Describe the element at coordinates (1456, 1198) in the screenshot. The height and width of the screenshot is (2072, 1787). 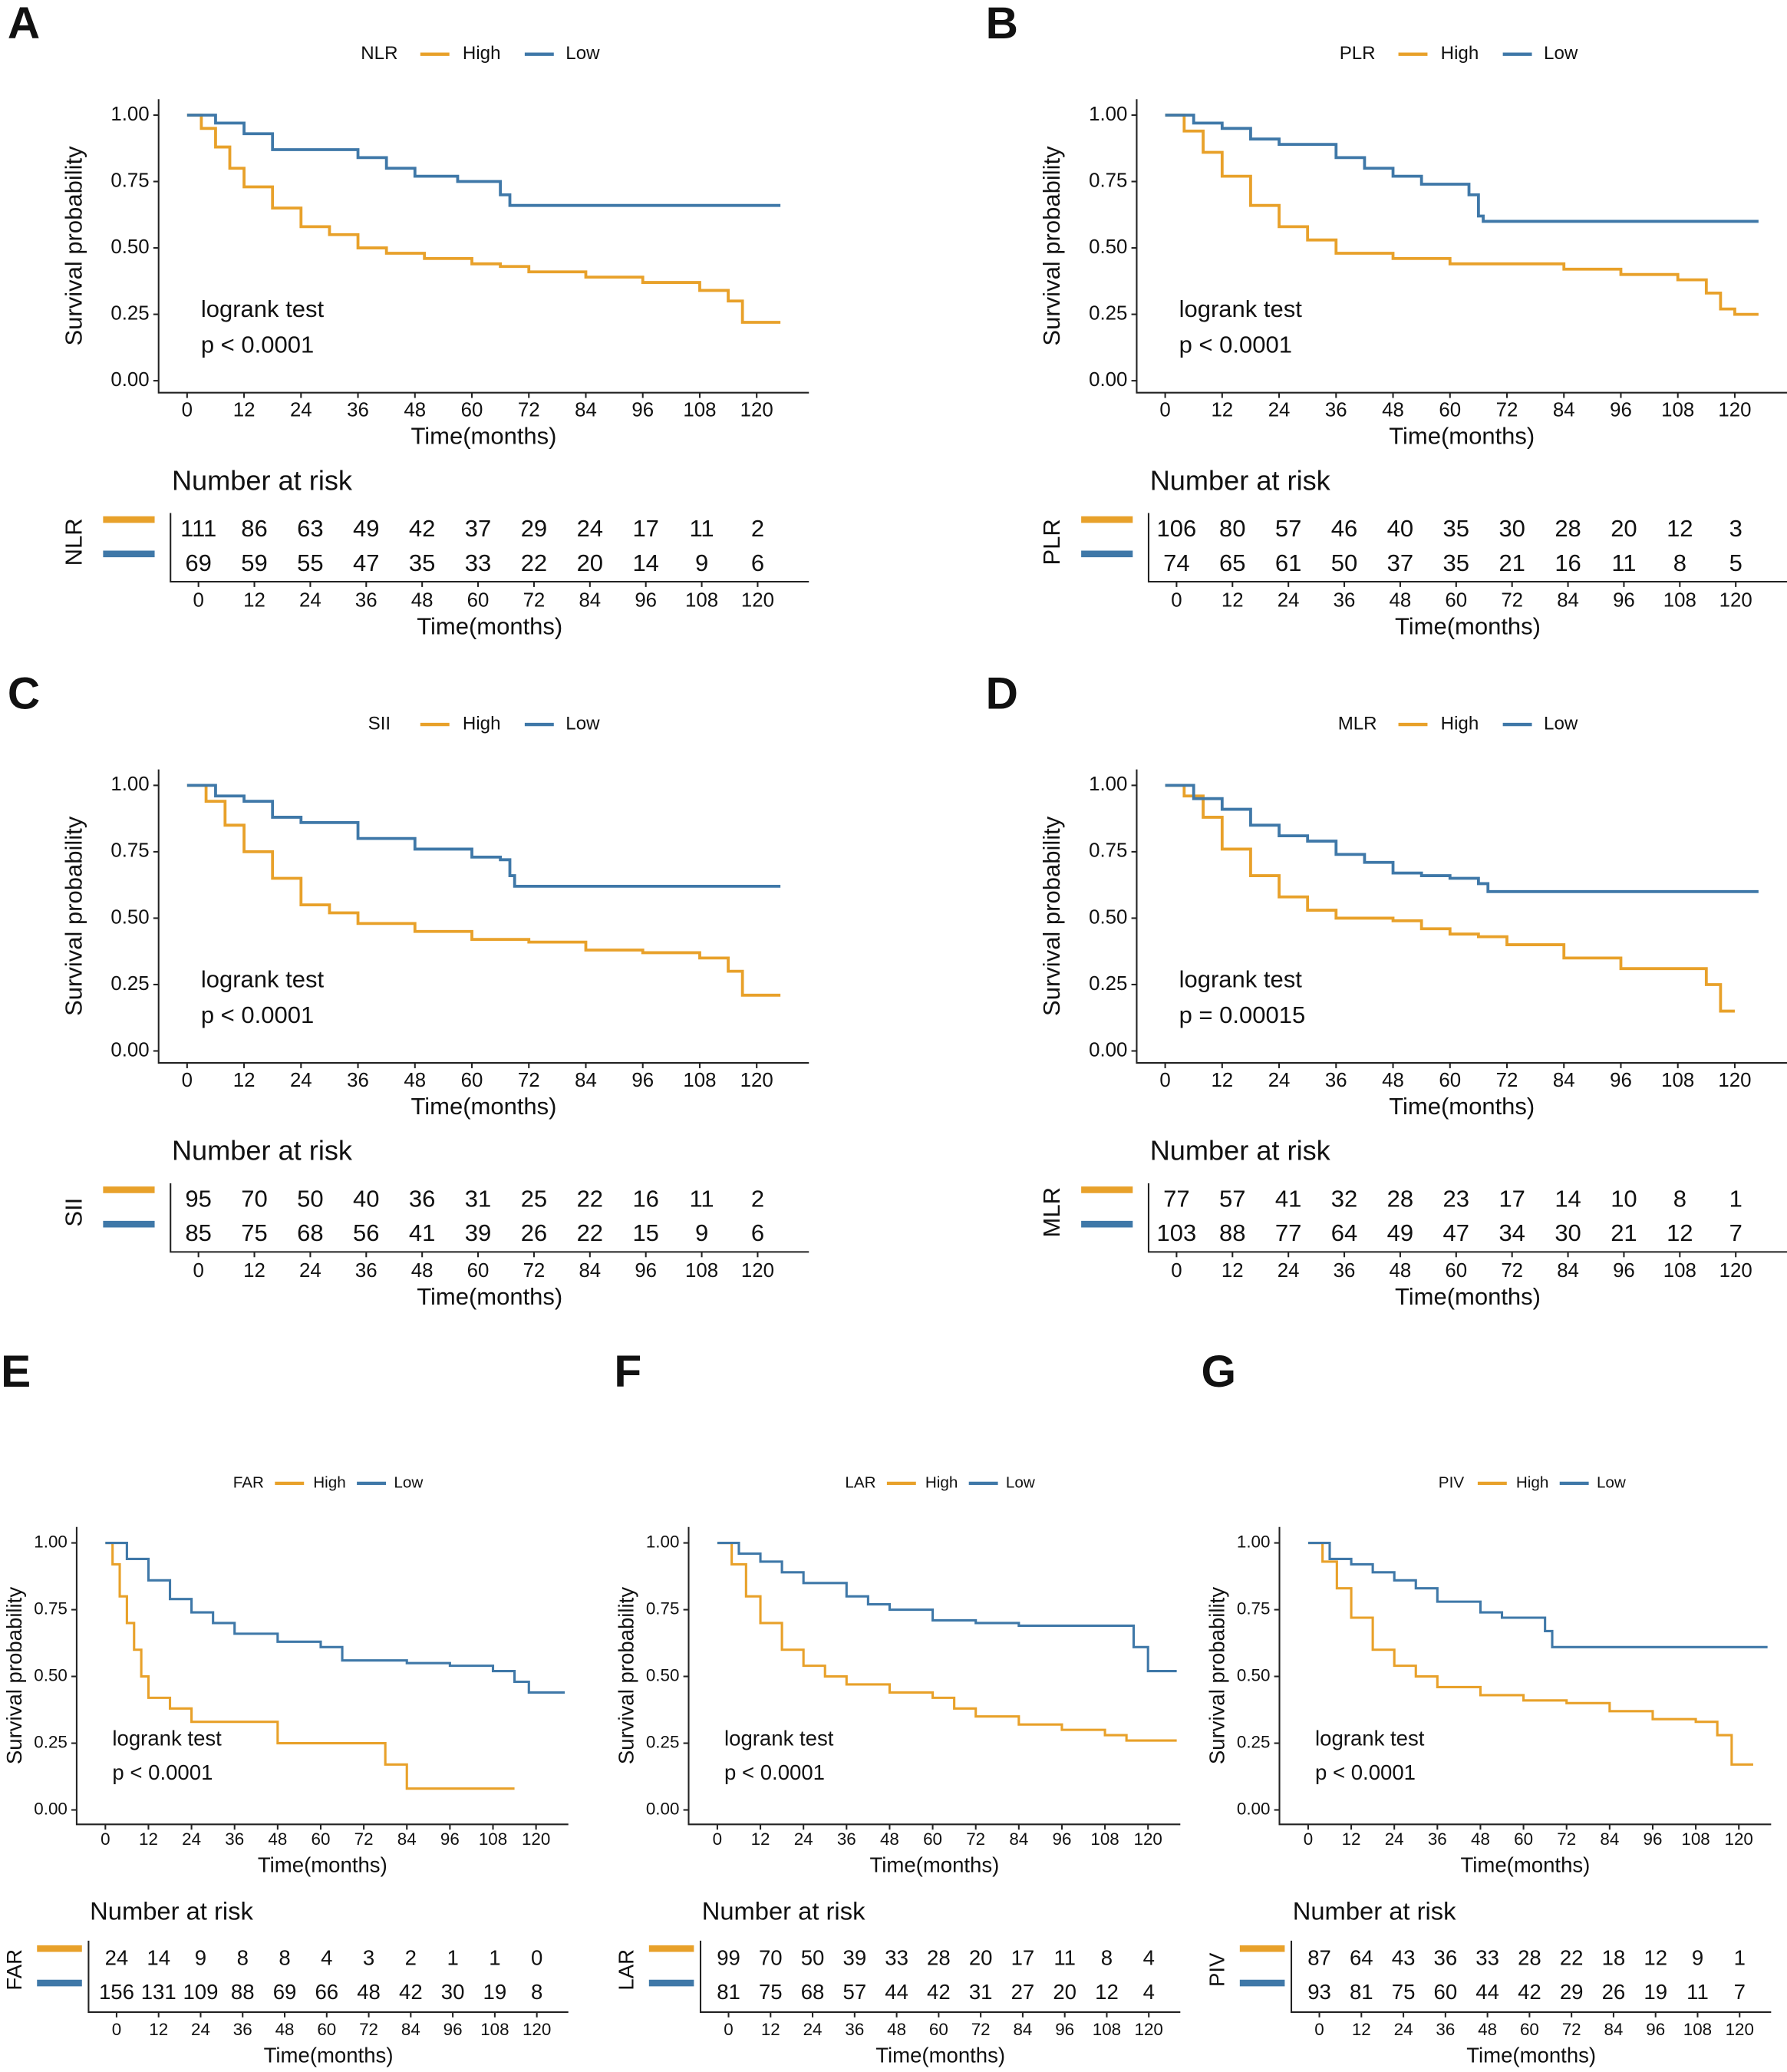
I see `risk-count: 23` at that location.